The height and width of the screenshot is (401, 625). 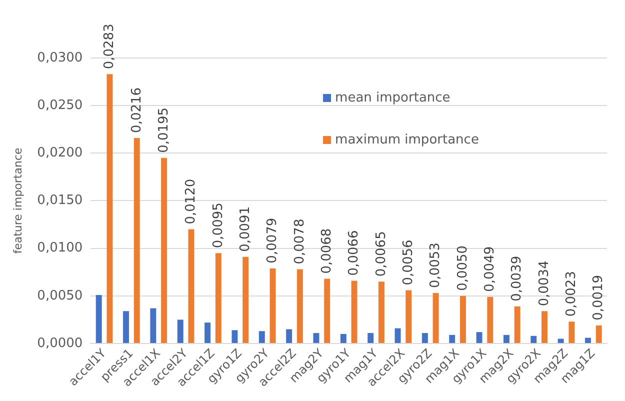 What do you see at coordinates (408, 263) in the screenshot?
I see `data-label: 0,0056` at bounding box center [408, 263].